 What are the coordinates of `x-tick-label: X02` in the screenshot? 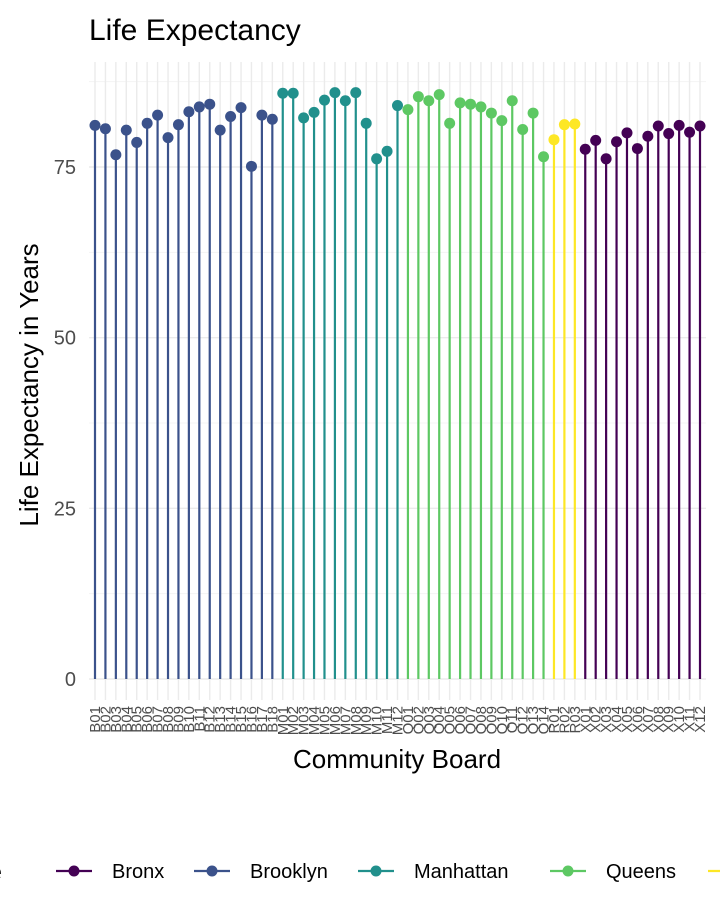 It's located at (596, 719).